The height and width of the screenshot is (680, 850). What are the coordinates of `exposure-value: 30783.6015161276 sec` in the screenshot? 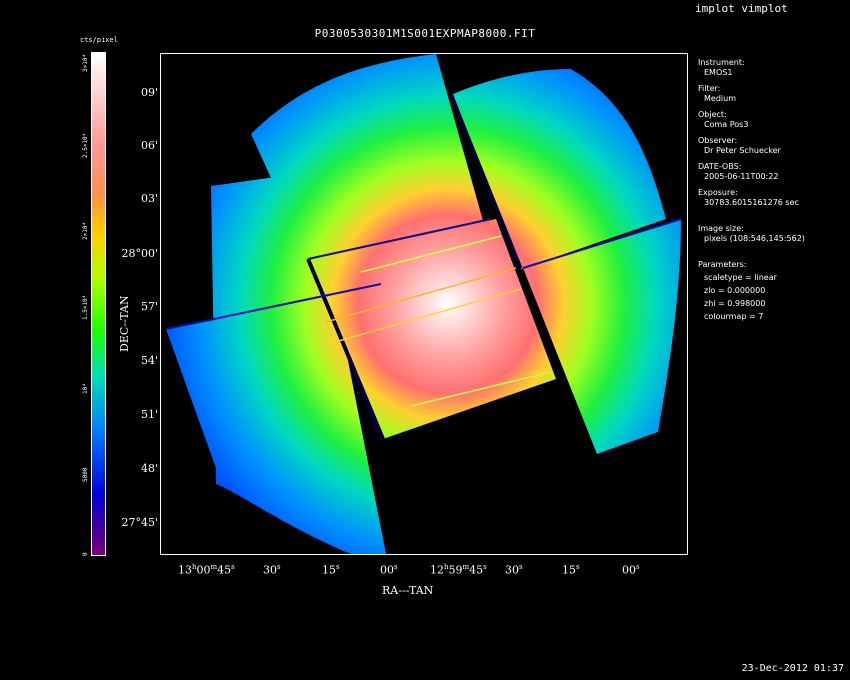 It's located at (751, 202).